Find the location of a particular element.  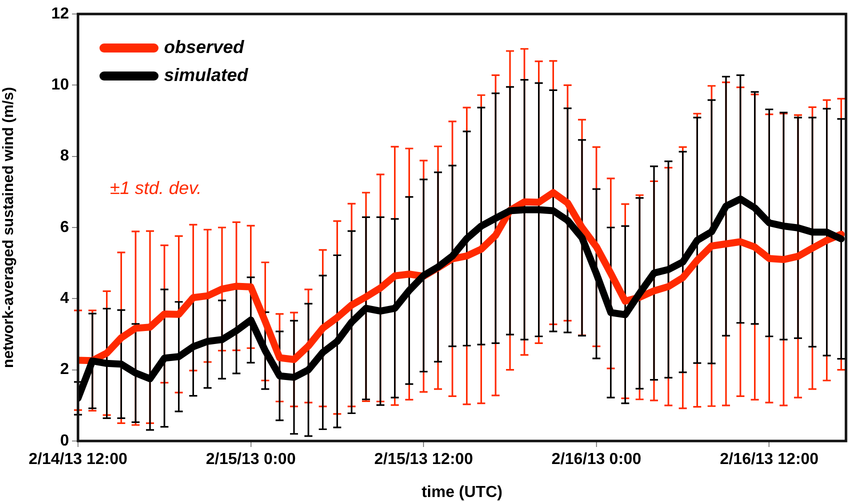

y-tick-label: 12 is located at coordinates (60, 13).